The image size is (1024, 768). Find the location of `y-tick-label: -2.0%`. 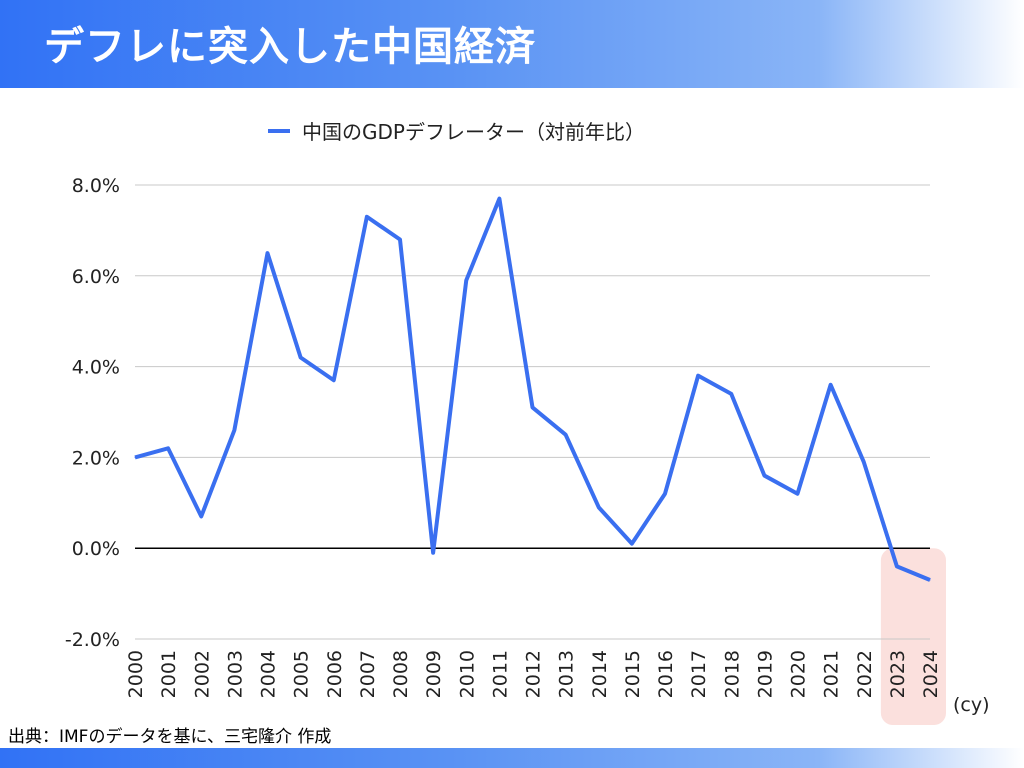

y-tick-label: -2.0% is located at coordinates (92, 640).